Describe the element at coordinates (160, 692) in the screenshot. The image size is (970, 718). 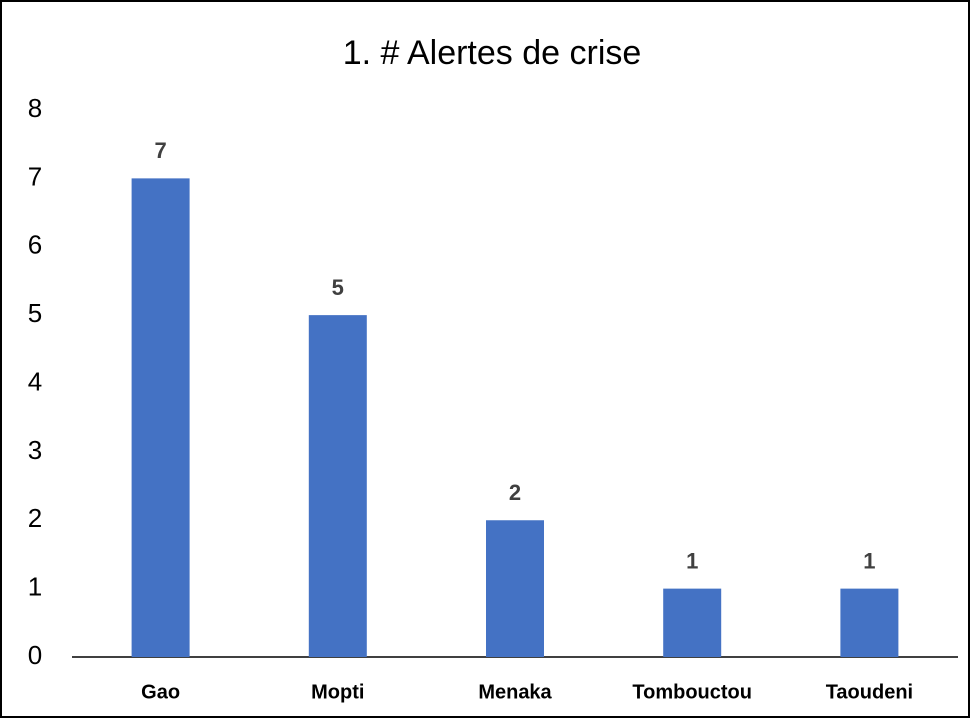
I see `x-tick-label: Gao` at that location.